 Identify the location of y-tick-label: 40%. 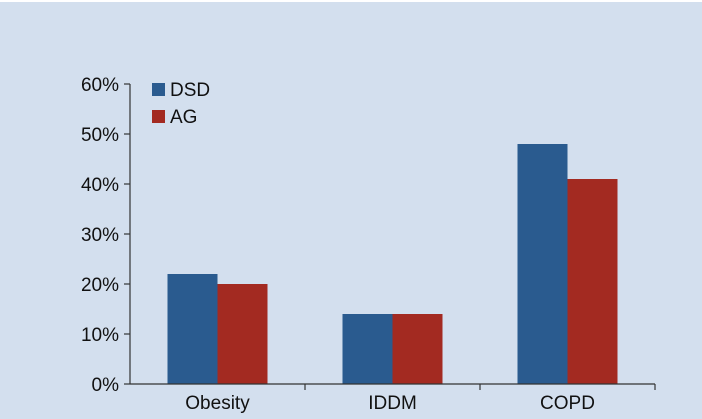
(100, 185).